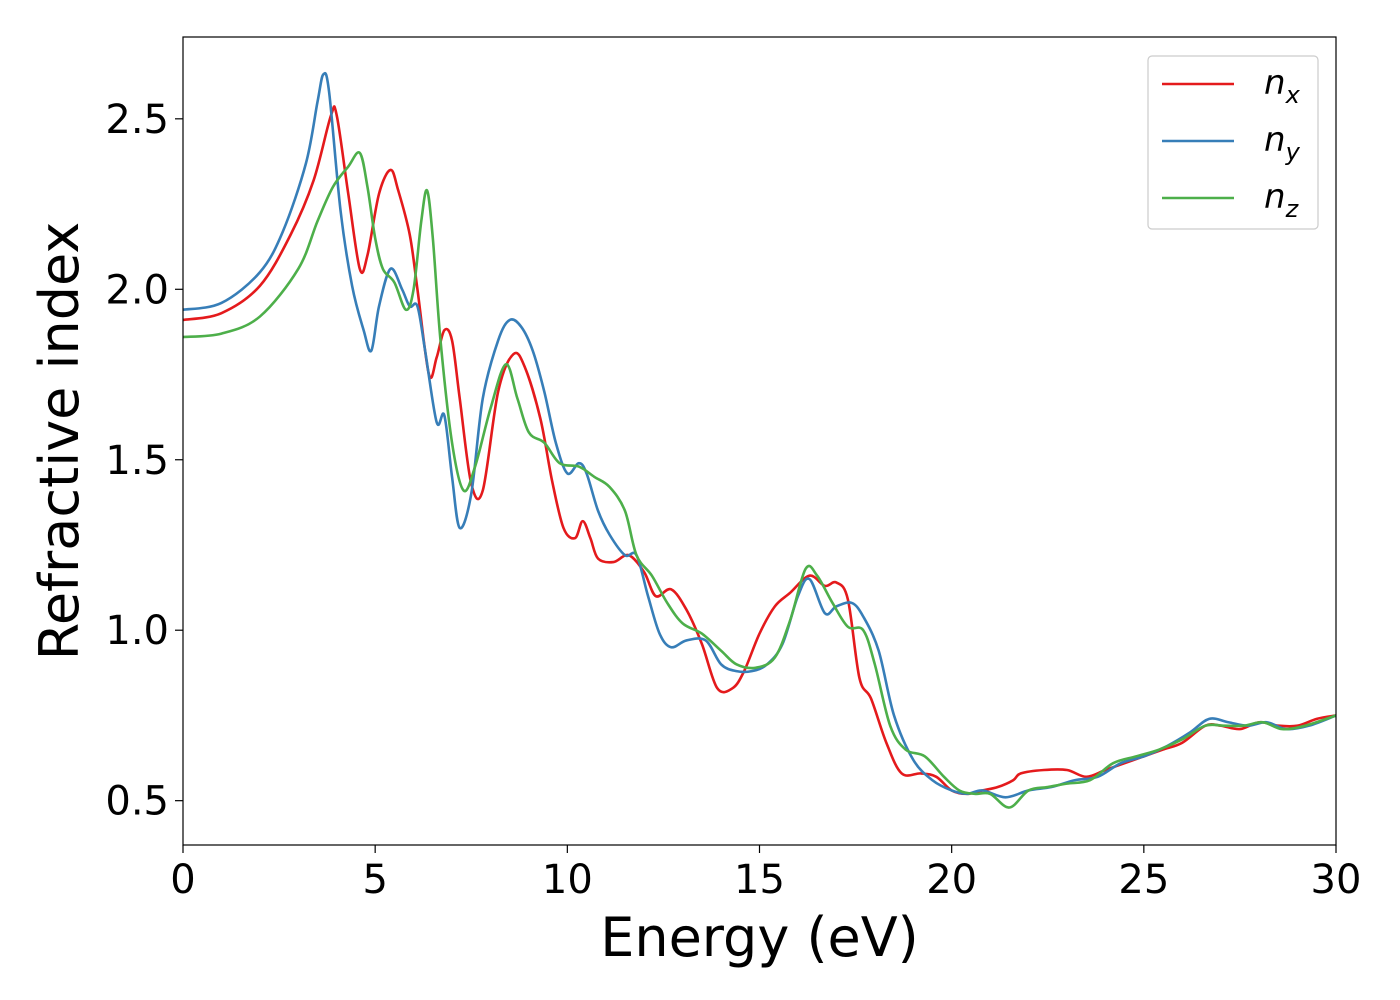 The height and width of the screenshot is (1000, 1400). I want to click on x-axis-label: Energy (eV), so click(759, 937).